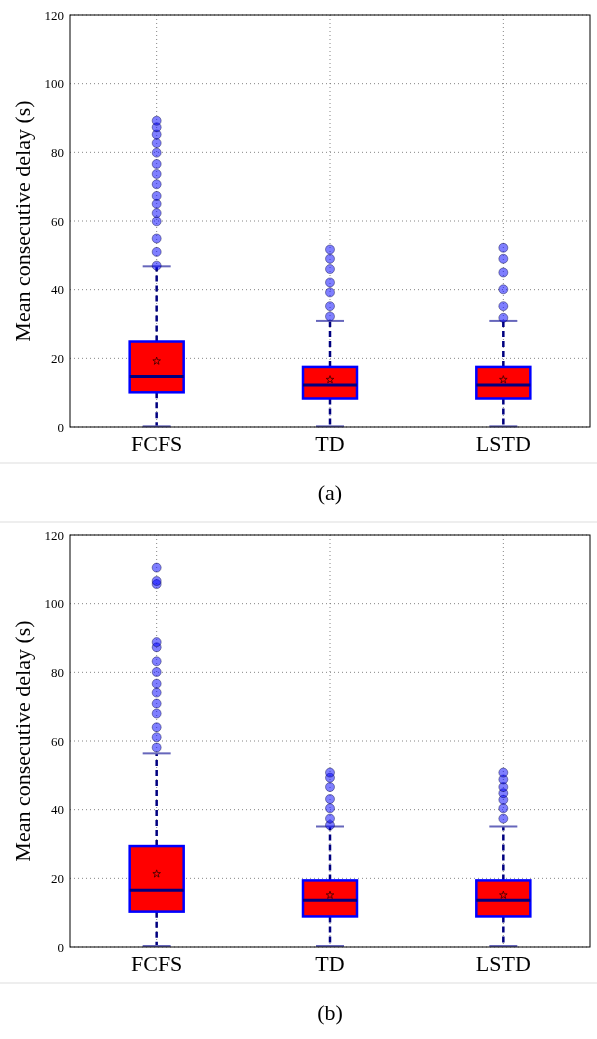  I want to click on text: (a), so click(330, 492).